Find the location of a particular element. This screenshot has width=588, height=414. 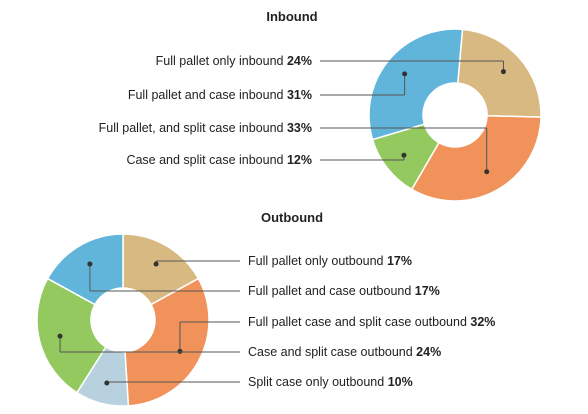

category-label: Full pallet only outbound is located at coordinates (317, 261).